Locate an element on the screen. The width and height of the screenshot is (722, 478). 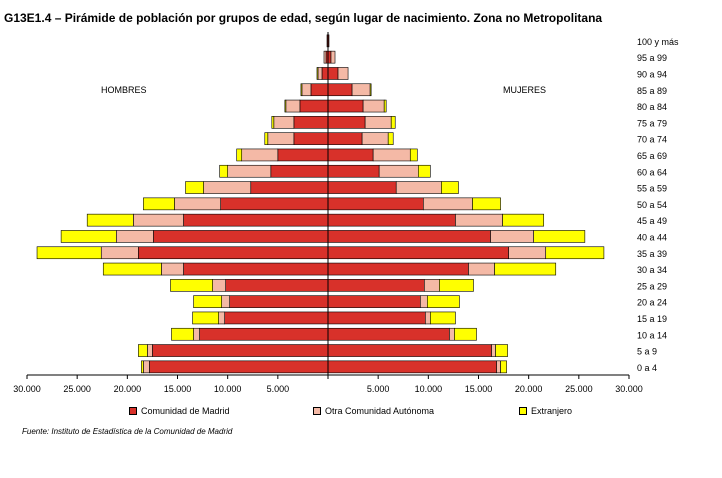
x-tick-label-2: 20.000 is located at coordinates (128, 389).